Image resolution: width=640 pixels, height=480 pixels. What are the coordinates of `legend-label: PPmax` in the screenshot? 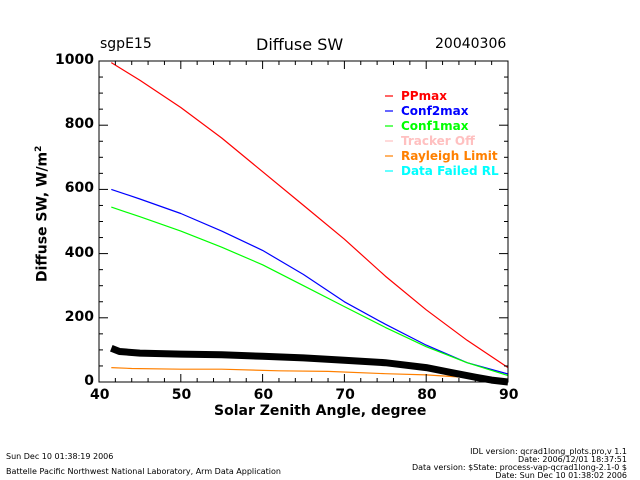 It's located at (424, 96).